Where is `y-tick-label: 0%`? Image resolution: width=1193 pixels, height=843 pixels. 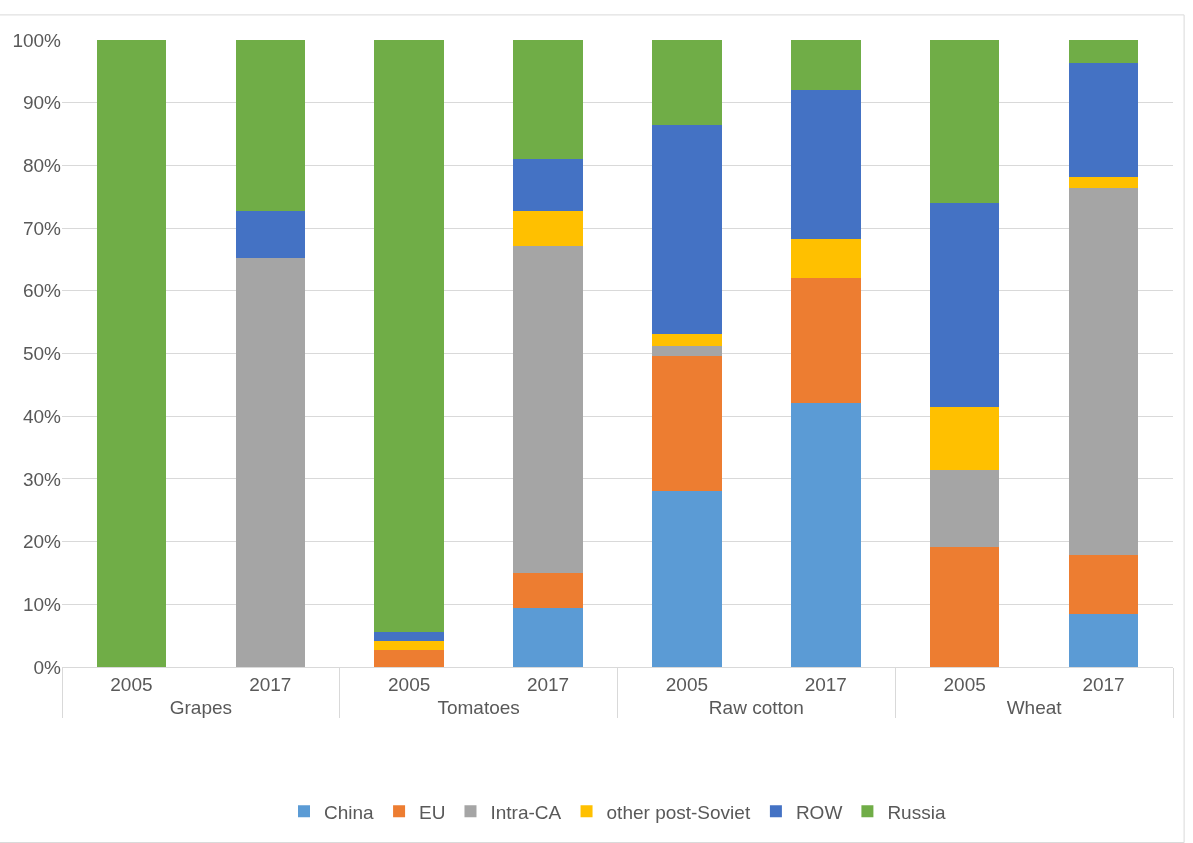
y-tick-label: 0% is located at coordinates (47, 667).